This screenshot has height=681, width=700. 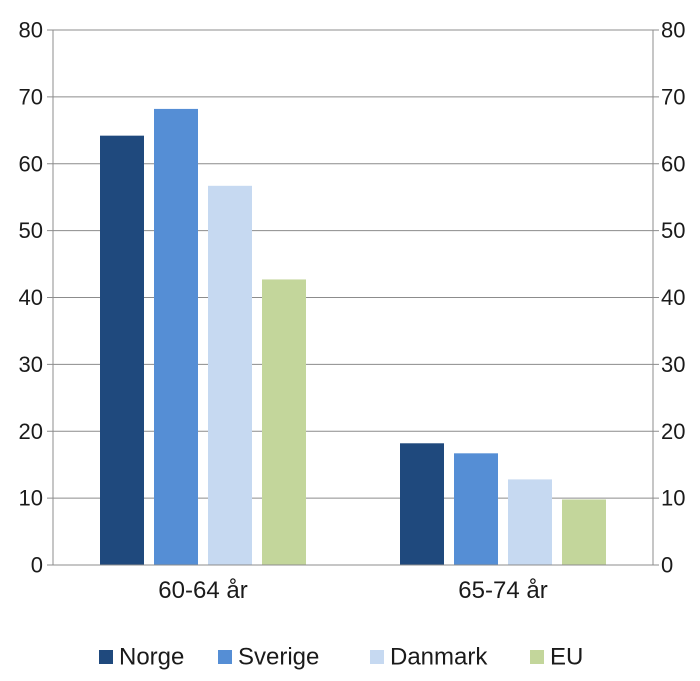 What do you see at coordinates (673, 163) in the screenshot?
I see `y-tick-label-right: 60` at bounding box center [673, 163].